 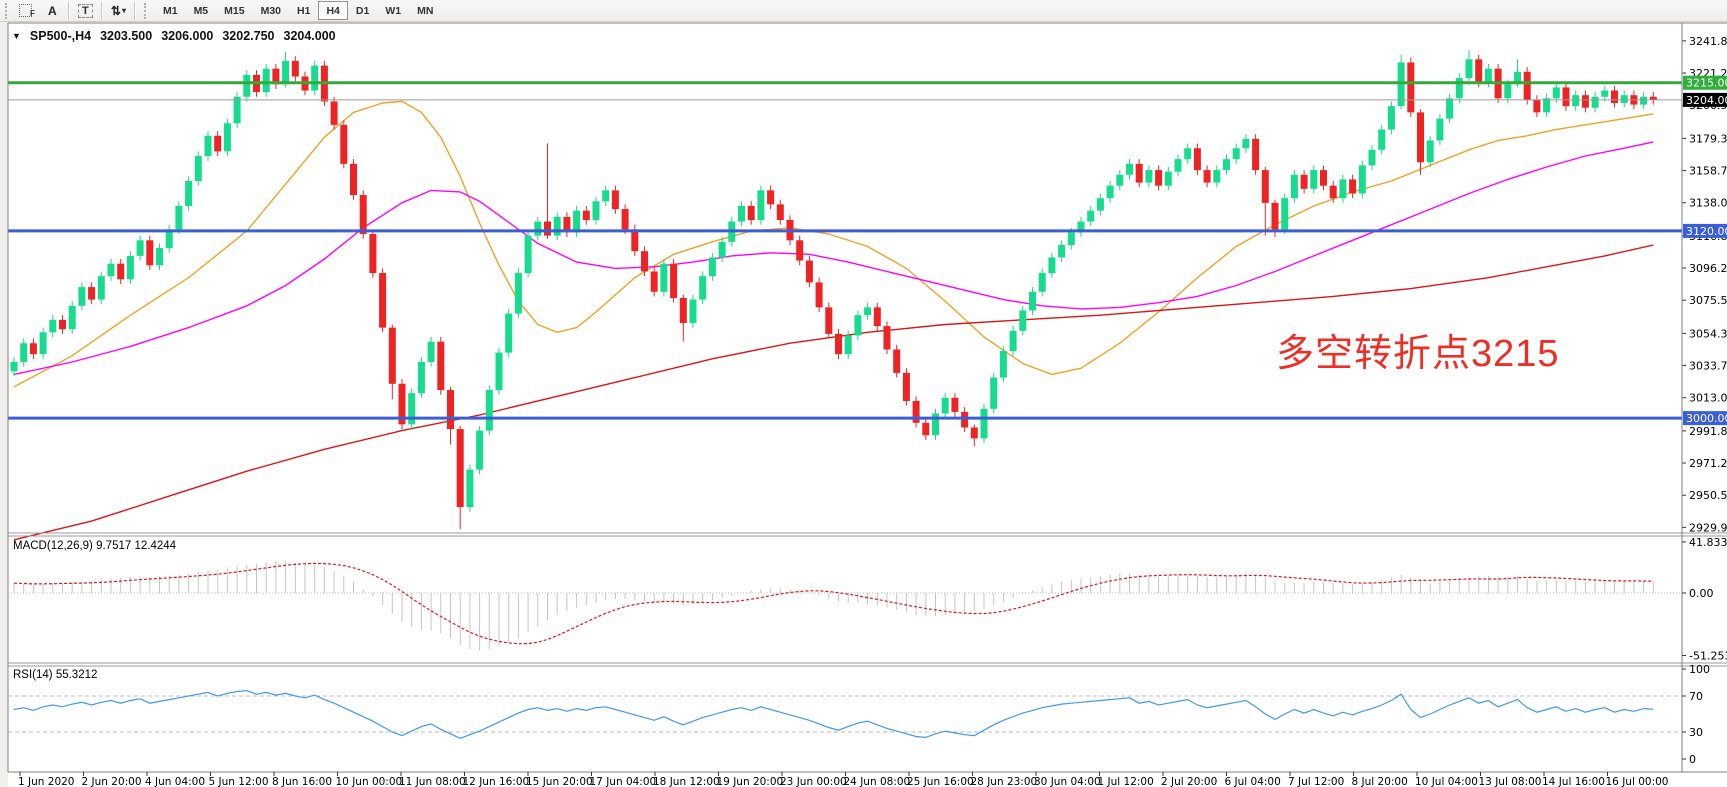 What do you see at coordinates (1708, 203) in the screenshot?
I see `svg-text: 3138.080` at bounding box center [1708, 203].